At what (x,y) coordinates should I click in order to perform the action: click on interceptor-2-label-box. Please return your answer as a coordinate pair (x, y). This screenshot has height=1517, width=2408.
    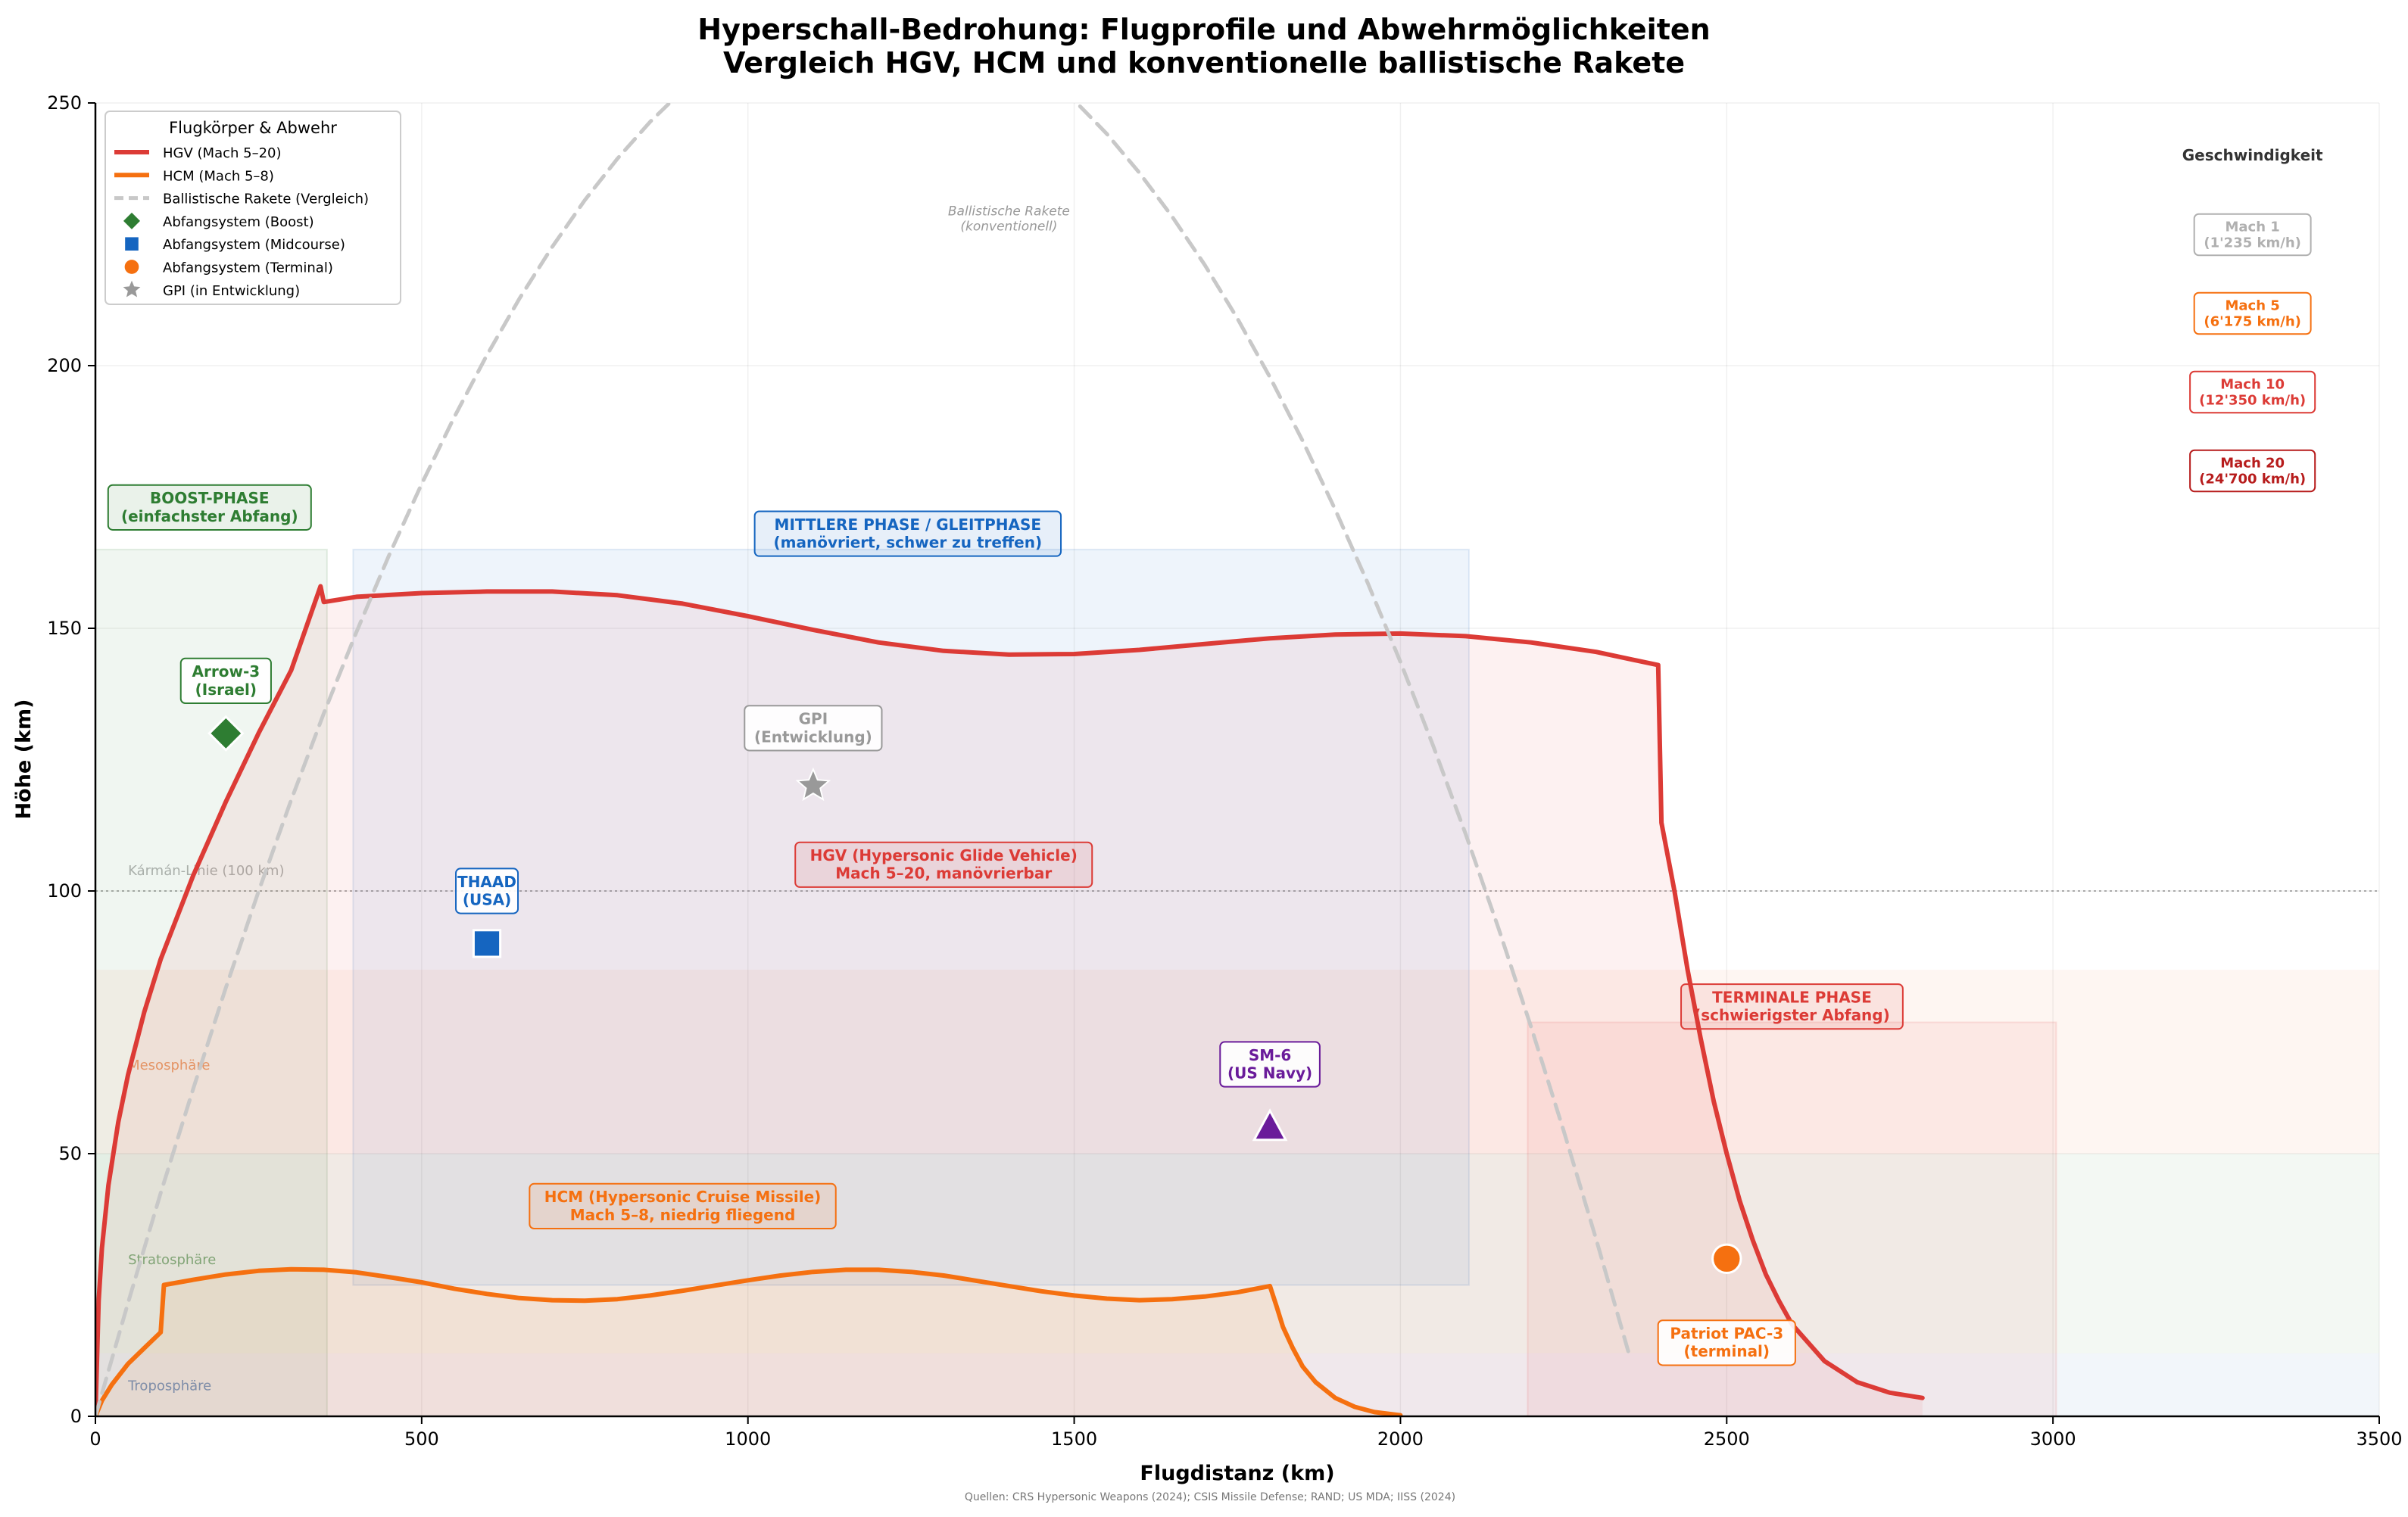
    Looking at the image, I should click on (487, 891).